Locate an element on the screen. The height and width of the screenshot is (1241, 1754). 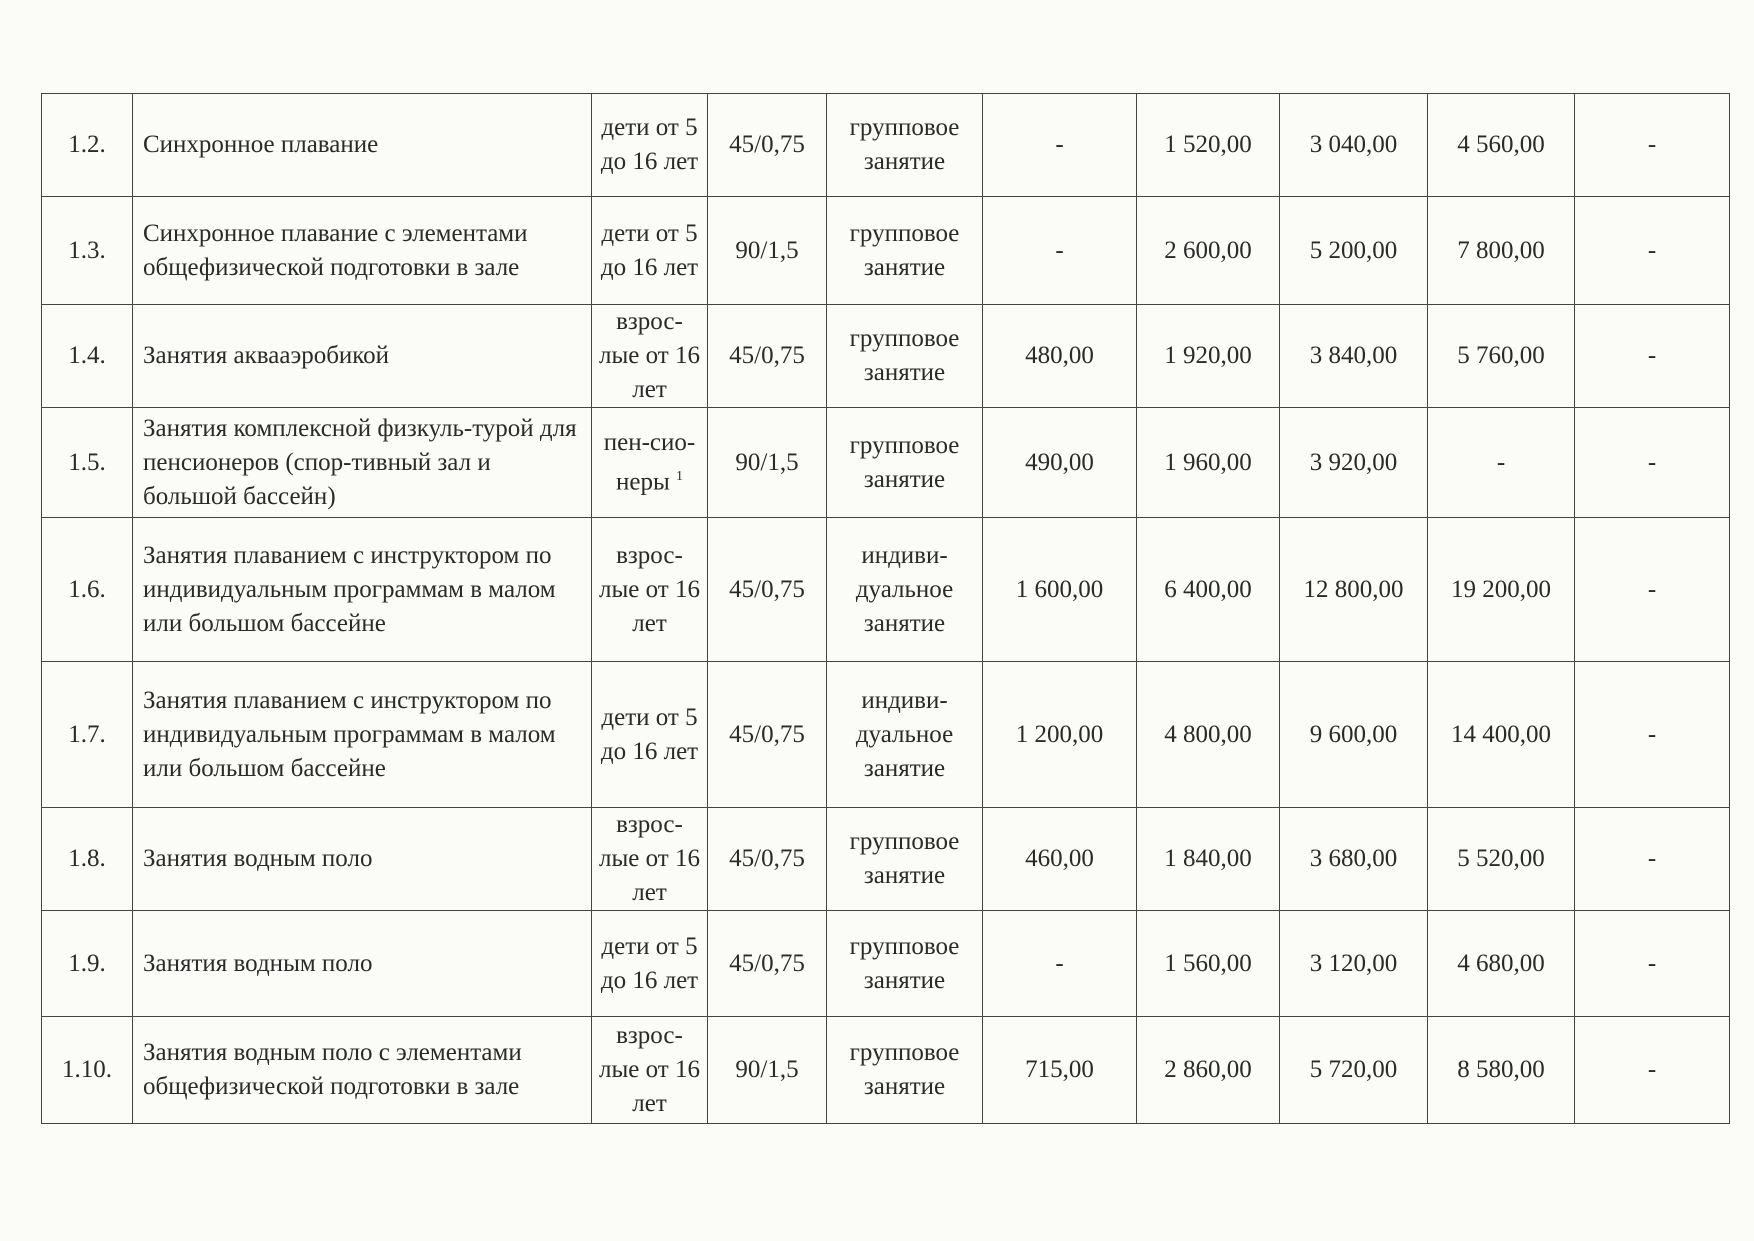
row-number-text: 1.9. is located at coordinates (87, 963).